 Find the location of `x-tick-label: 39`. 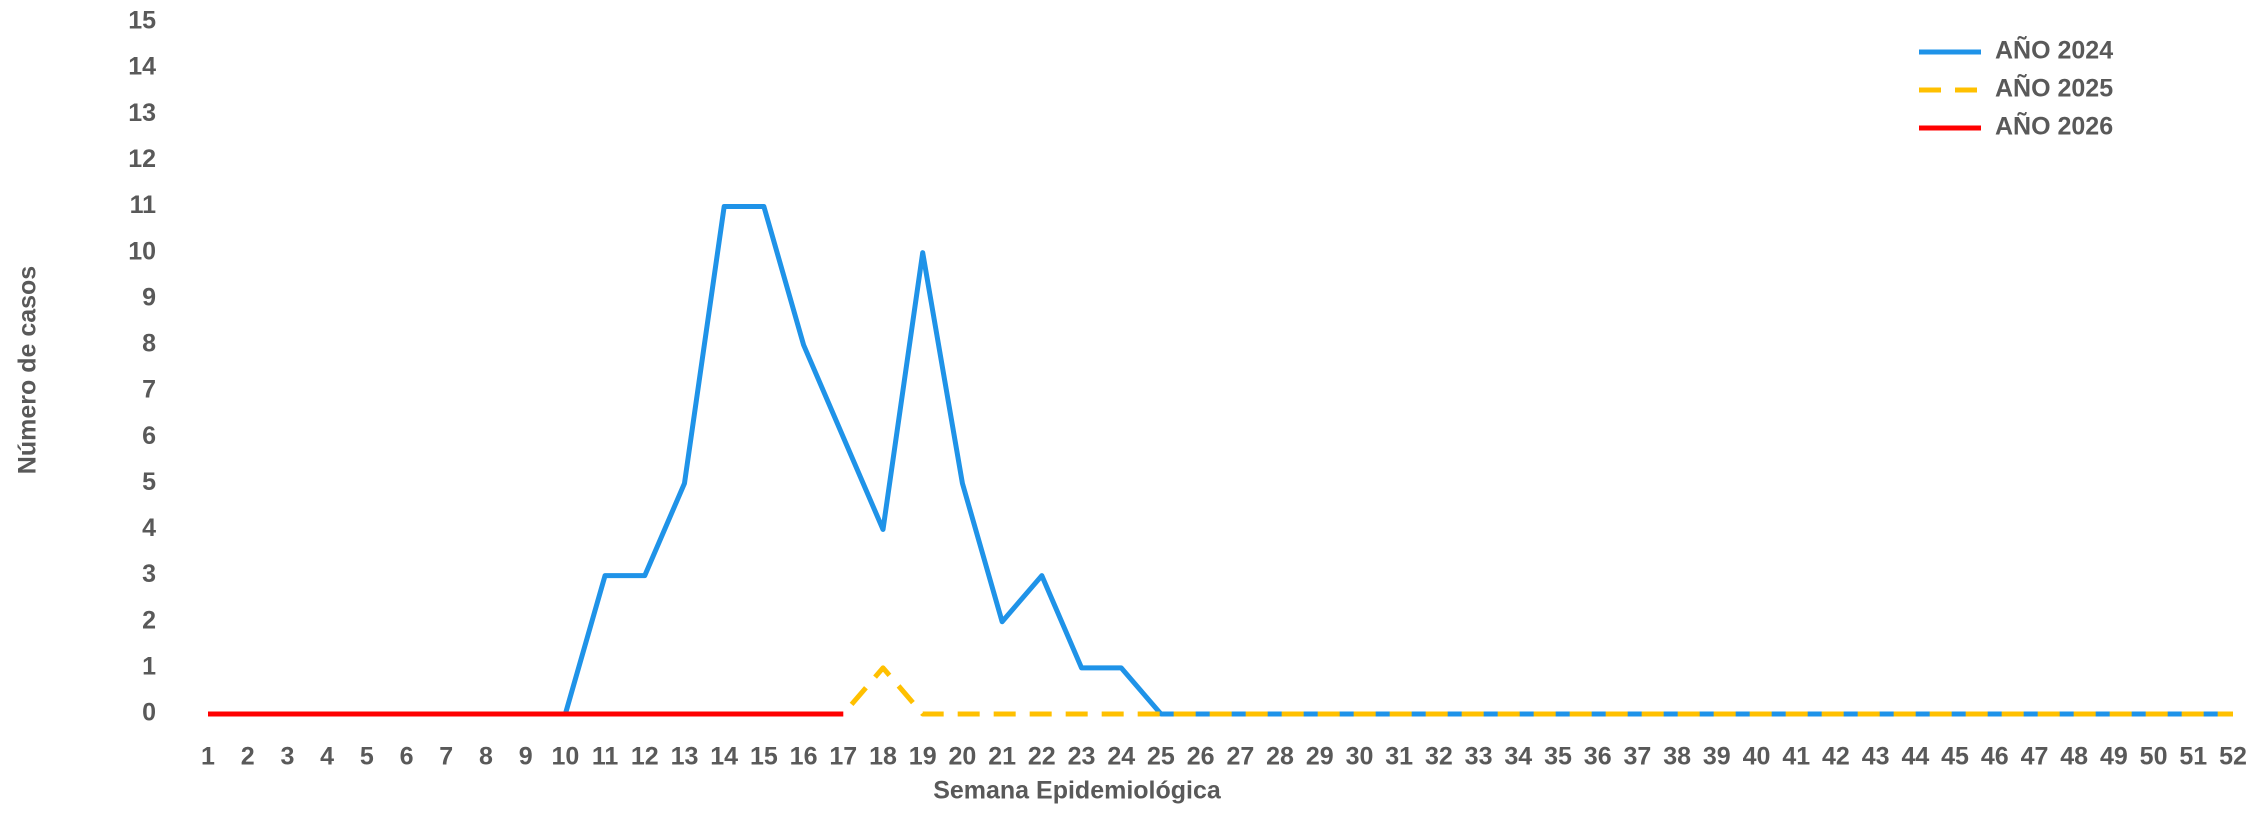

x-tick-label: 39 is located at coordinates (1717, 757).